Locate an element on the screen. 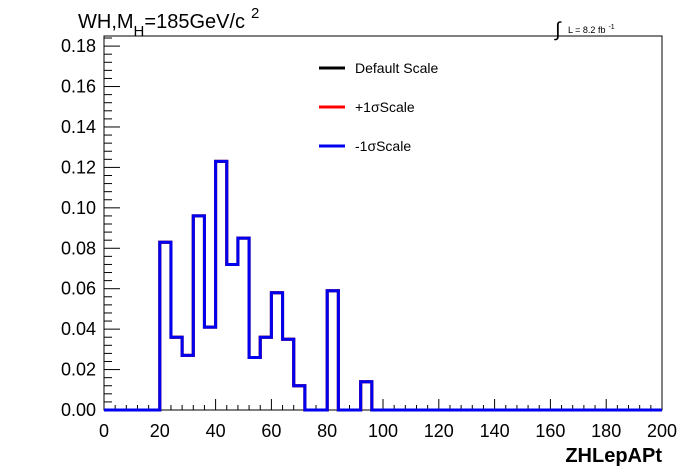 This screenshot has height=472, width=696. y-tick-label: 0.12 is located at coordinates (78, 167).